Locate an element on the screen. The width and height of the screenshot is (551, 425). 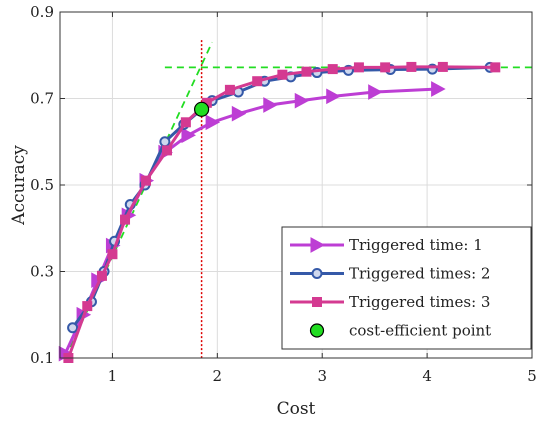
legend-label: cost-efficient point is located at coordinates (420, 331).